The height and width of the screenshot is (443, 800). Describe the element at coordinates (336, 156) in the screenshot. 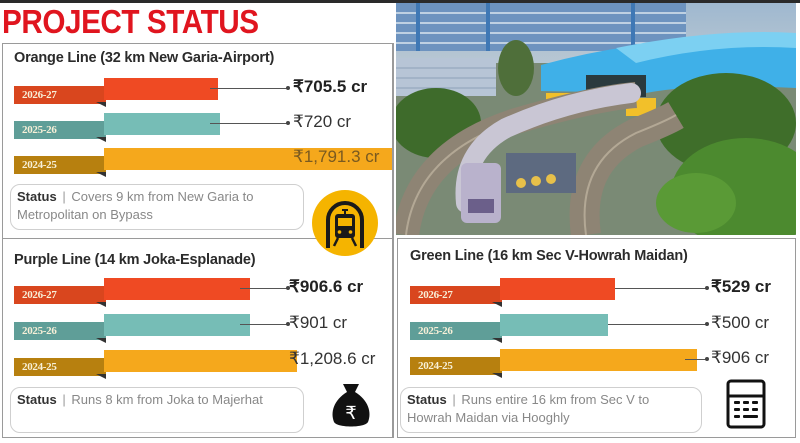

I see `value-label: ₹1,791.3 cr` at that location.